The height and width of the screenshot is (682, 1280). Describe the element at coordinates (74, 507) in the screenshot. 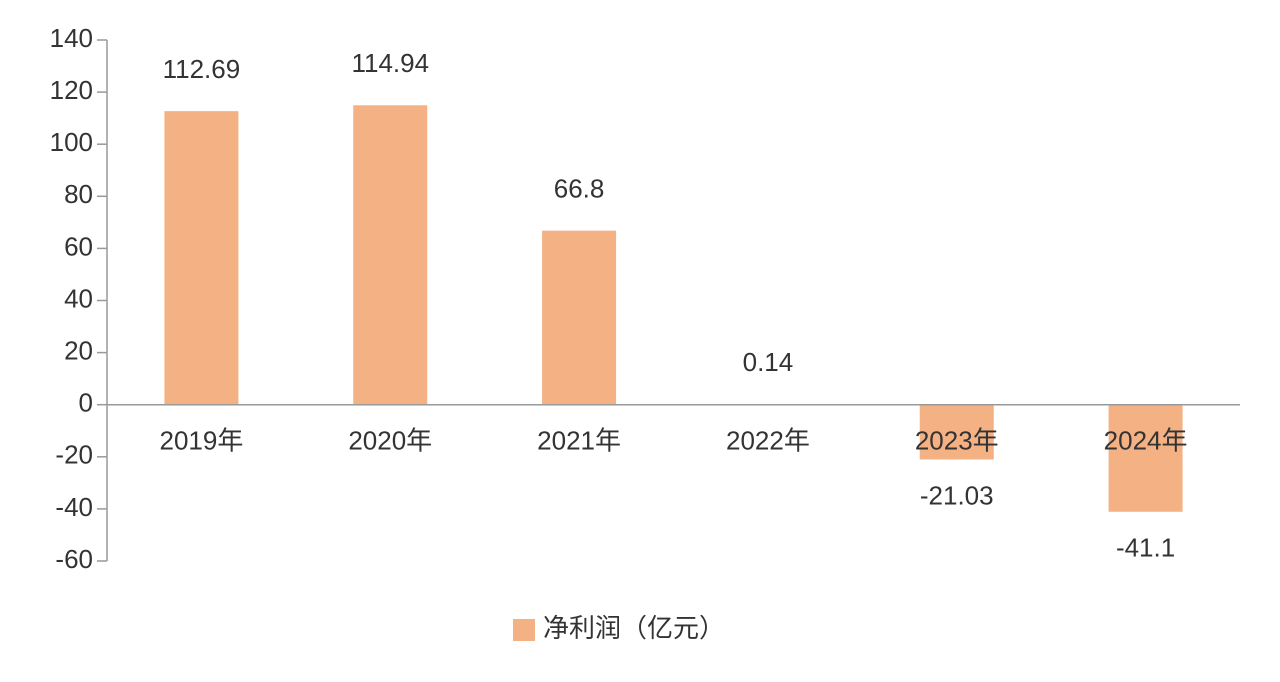

I see `y-tick-label: -40` at that location.